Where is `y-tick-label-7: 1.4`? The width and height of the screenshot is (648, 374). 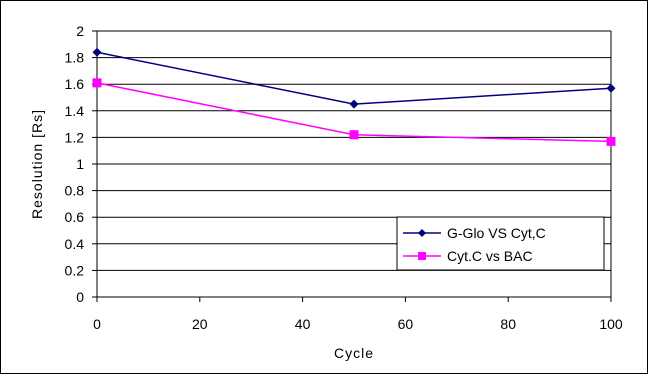 y-tick-label-7: 1.4 is located at coordinates (75, 111).